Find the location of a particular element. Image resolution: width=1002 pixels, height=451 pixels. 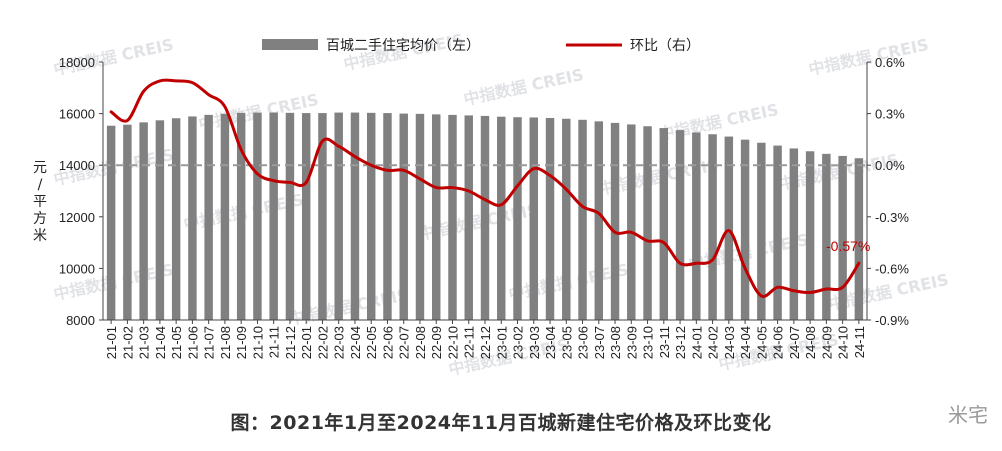

x-tick-label: 21-03 is located at coordinates (144, 342).